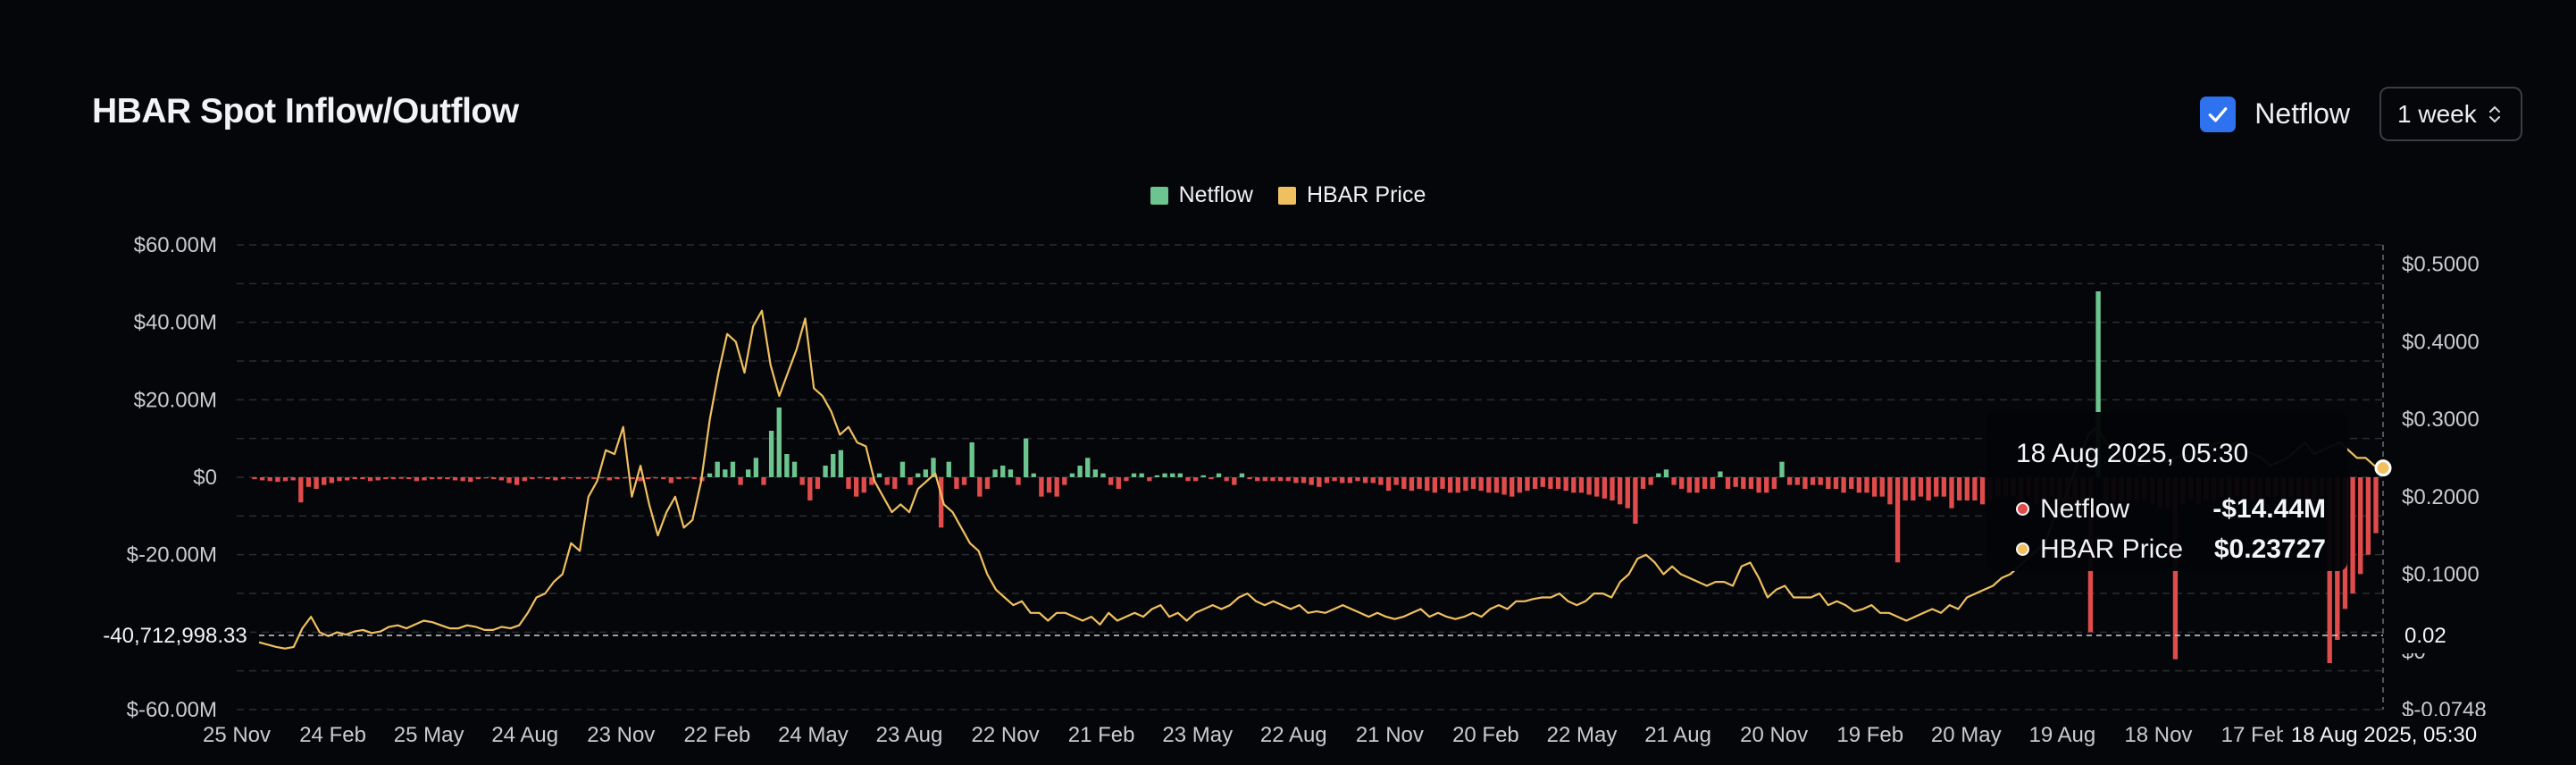 This screenshot has width=2576, height=765. I want to click on x-tick-label: 23 Aug, so click(910, 735).